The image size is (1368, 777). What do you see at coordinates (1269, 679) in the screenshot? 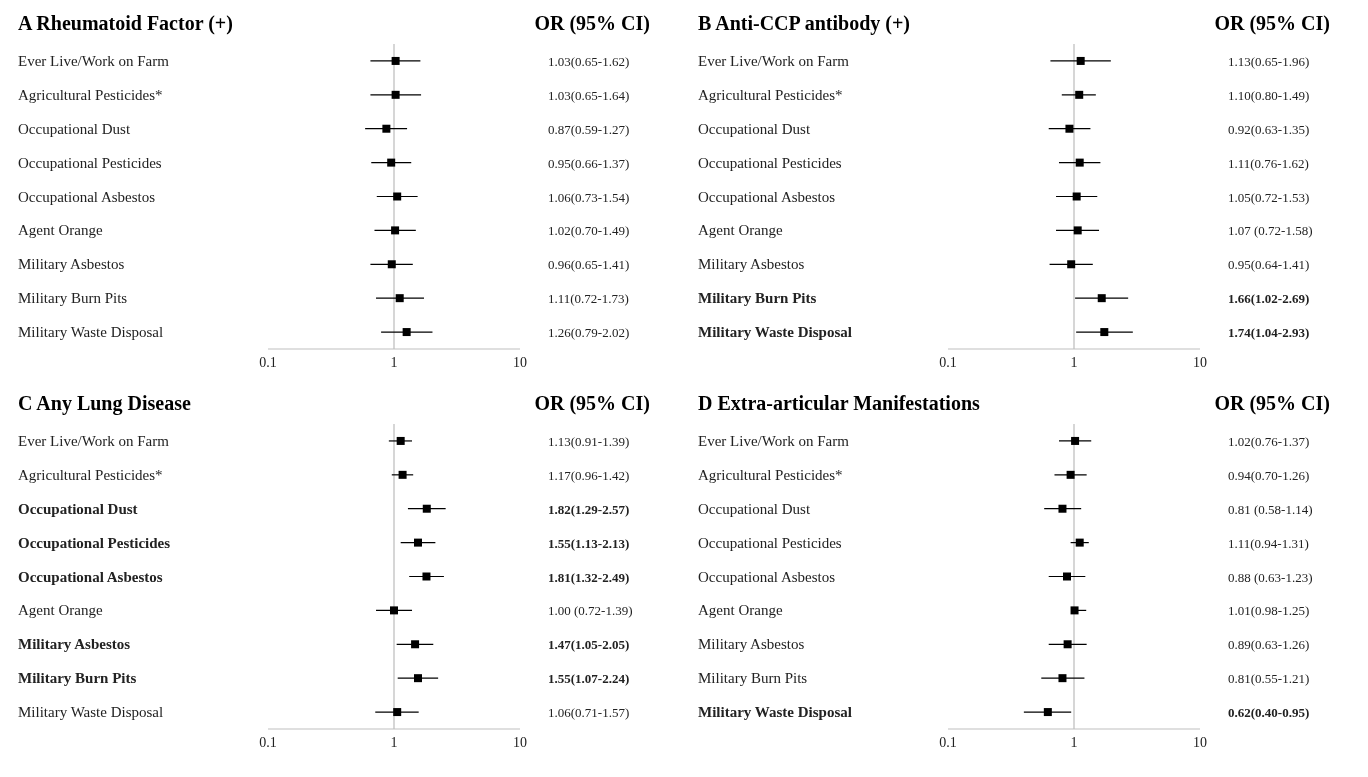
I see `data-label: 0.81(0.55-1.21)` at bounding box center [1269, 679].